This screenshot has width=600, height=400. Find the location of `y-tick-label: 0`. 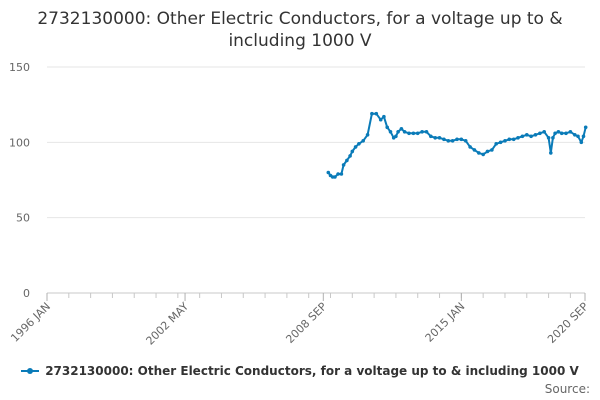

y-tick-label: 0 is located at coordinates (26, 293).